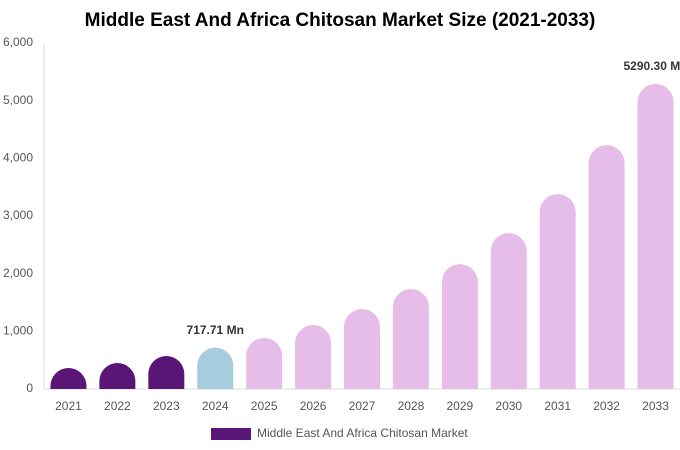 The image size is (680, 450). I want to click on y-tick-label: 6,000, so click(18, 42).